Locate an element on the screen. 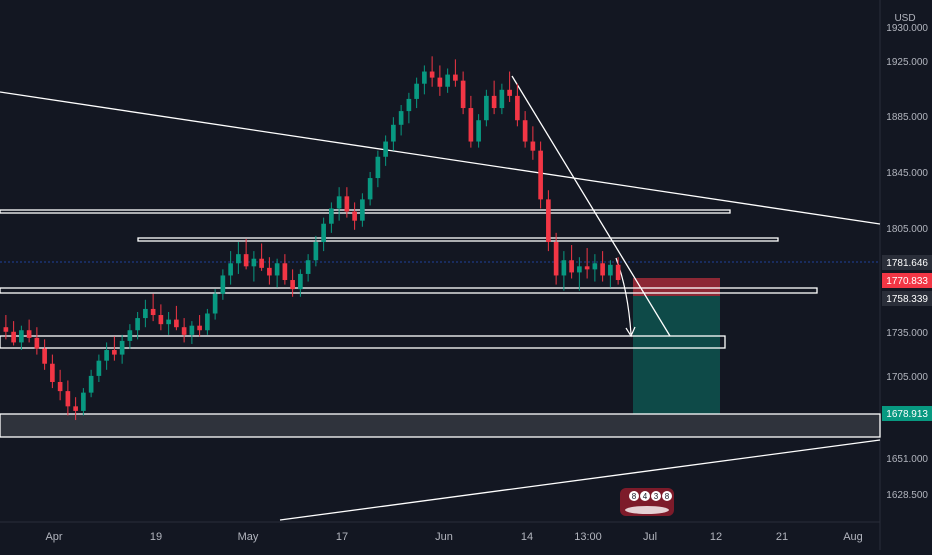 This screenshot has height=555, width=932. price-tick-label: 1735.000 is located at coordinates (907, 333).